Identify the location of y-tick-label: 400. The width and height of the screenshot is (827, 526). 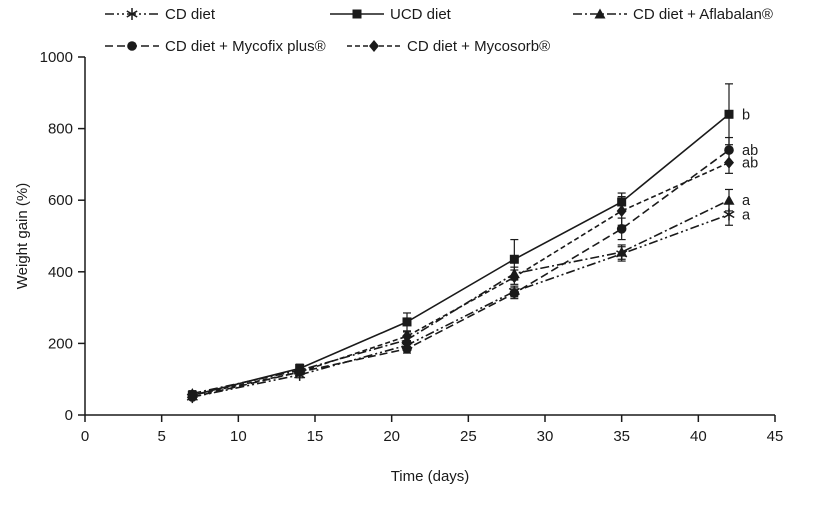
(60, 272).